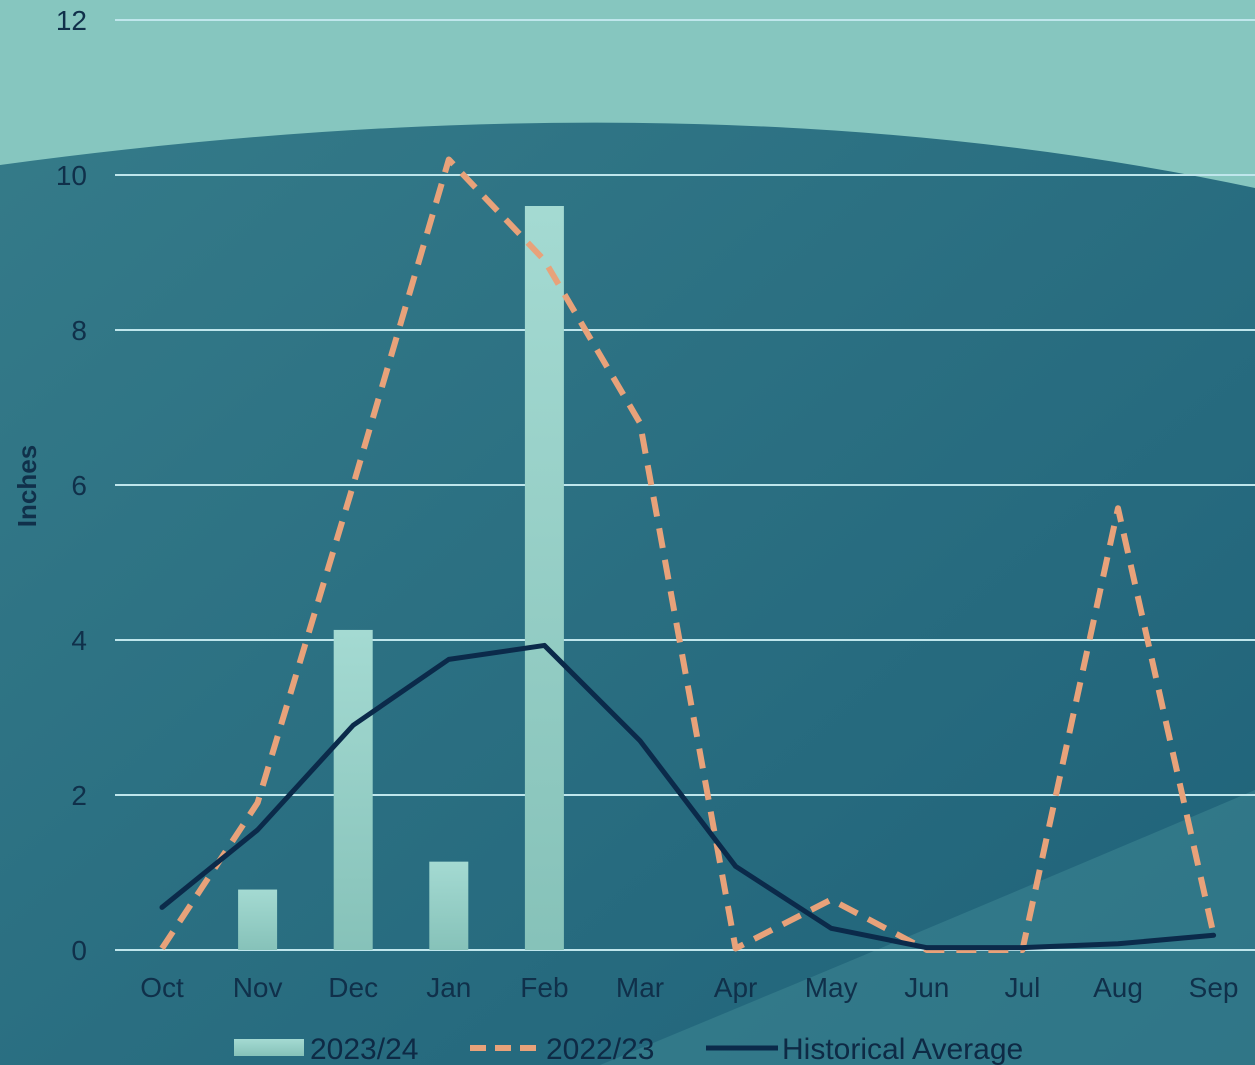  I want to click on y-axis-title: Inches, so click(27, 486).